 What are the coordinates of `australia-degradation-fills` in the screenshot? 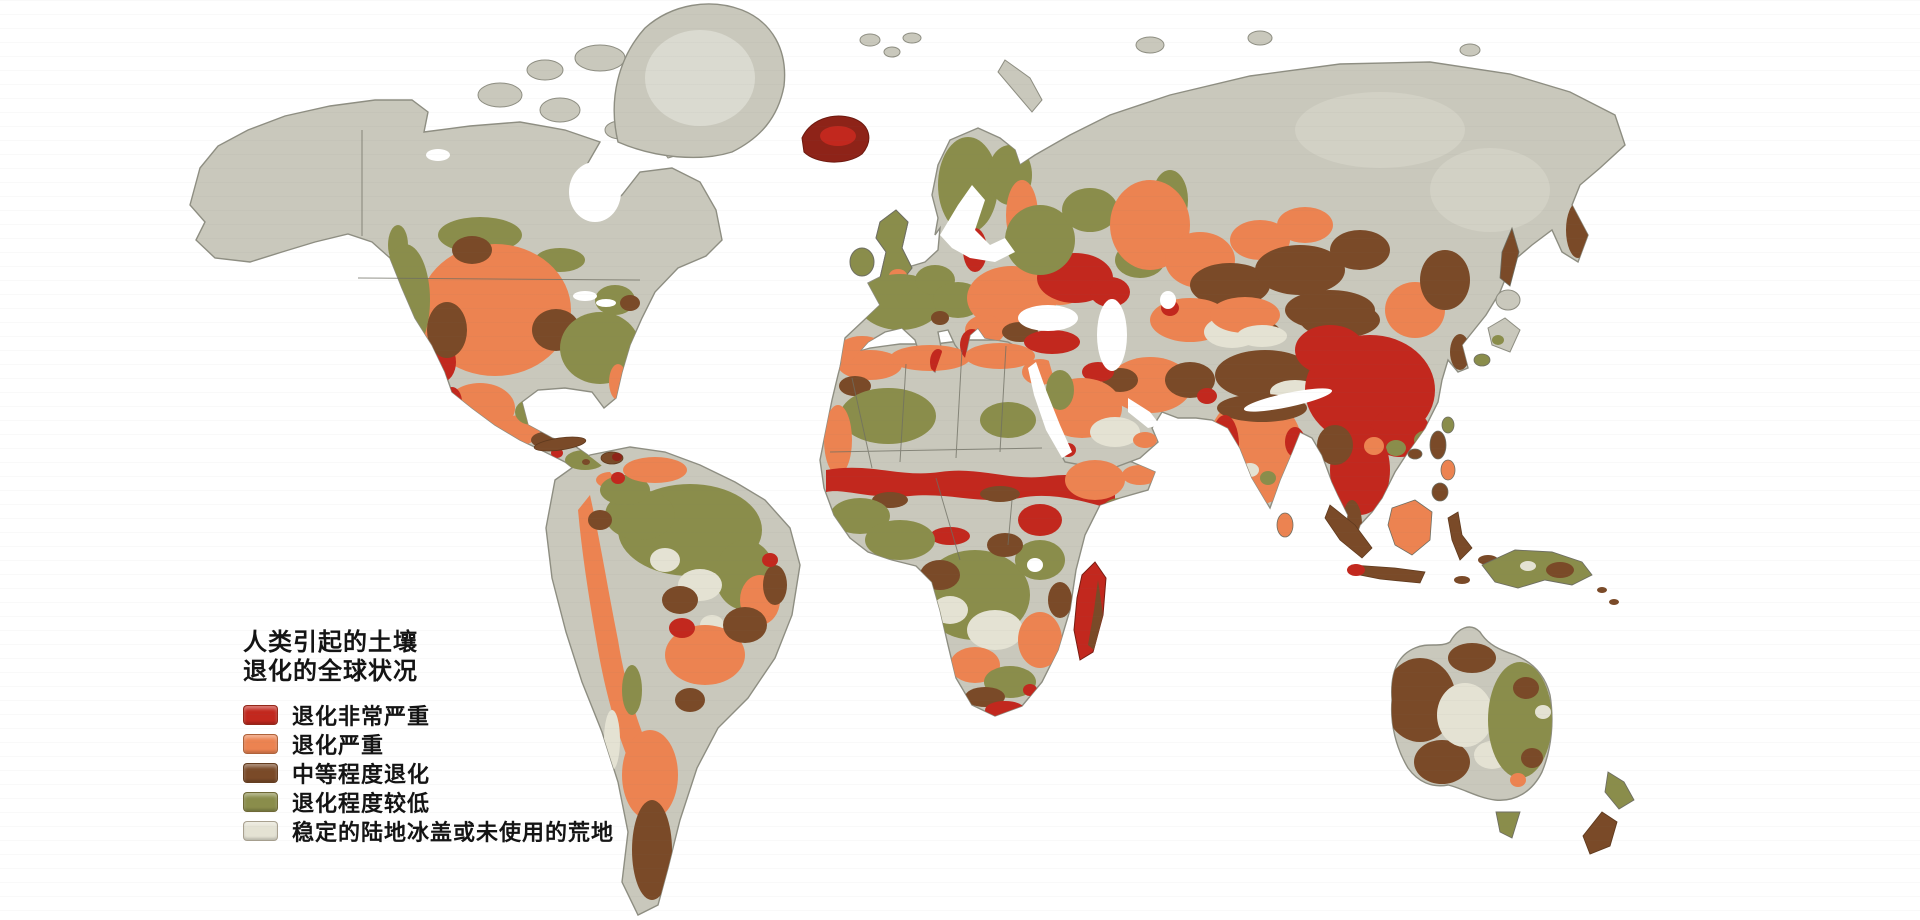 It's located at (1471, 715).